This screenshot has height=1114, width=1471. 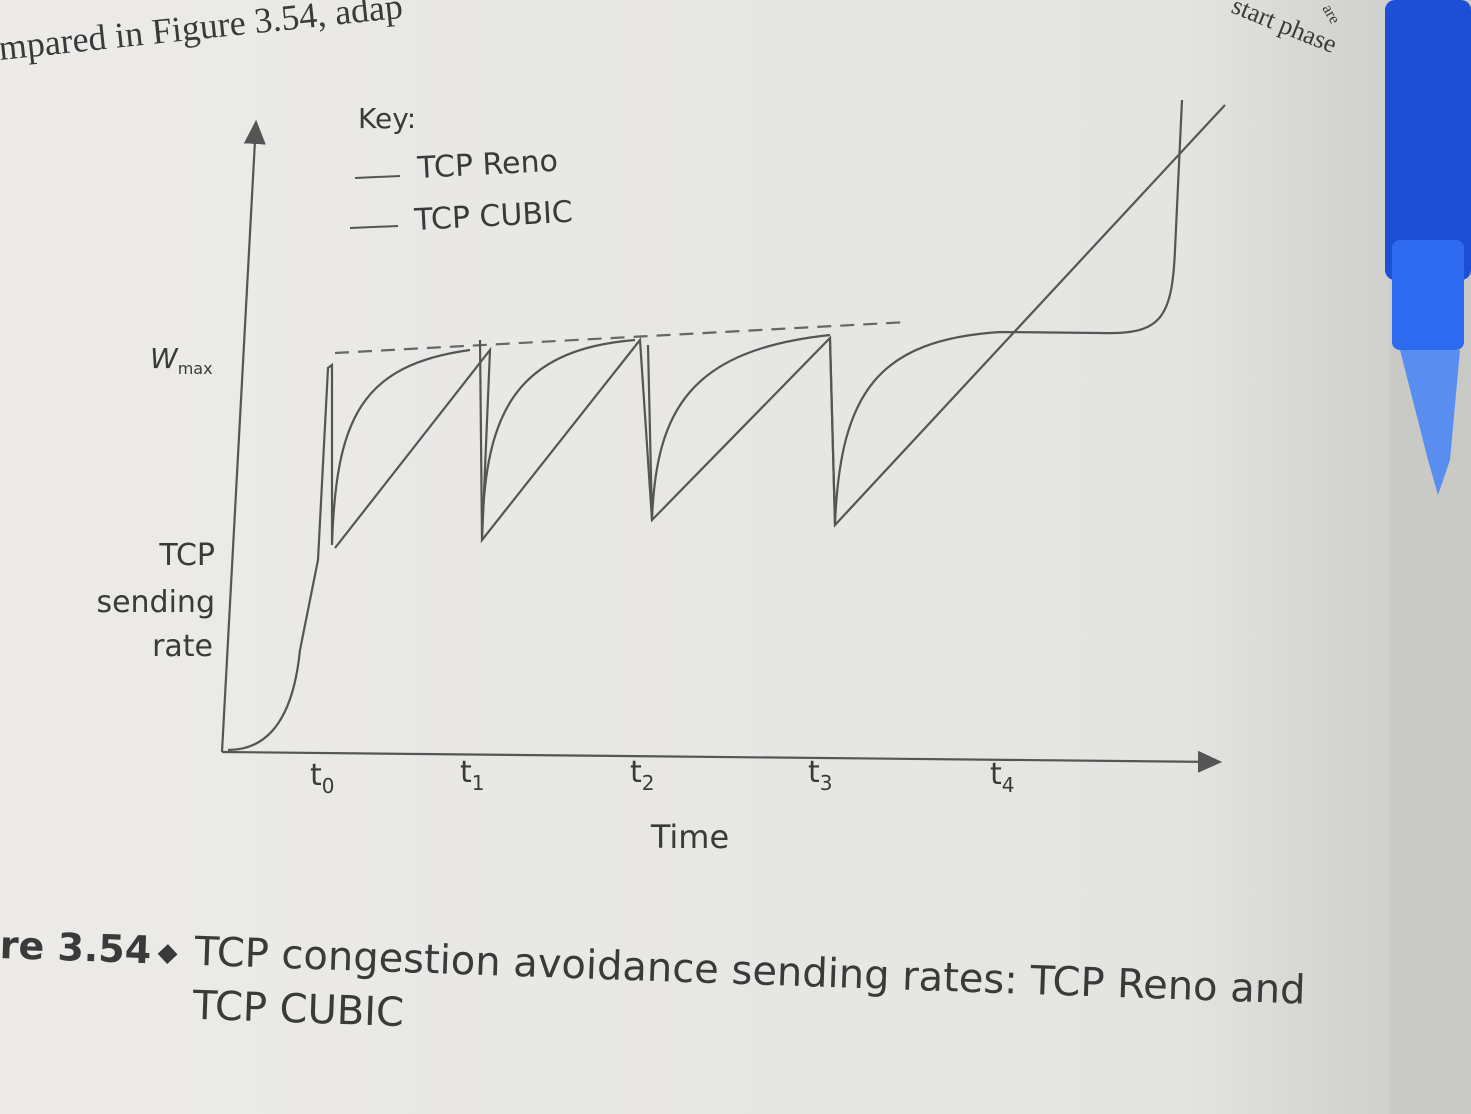 What do you see at coordinates (387, 118) in the screenshot?
I see `key-title: Key:` at bounding box center [387, 118].